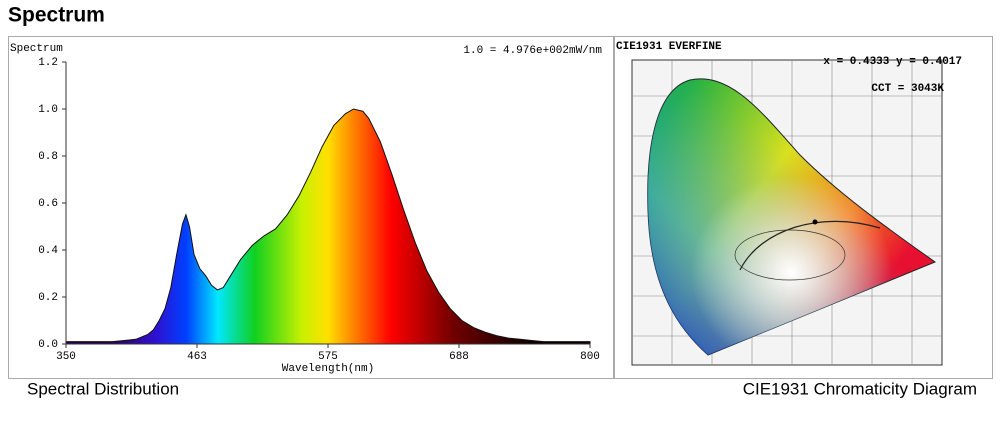 The width and height of the screenshot is (1000, 428). Describe the element at coordinates (48, 204) in the screenshot. I see `y-tick-label: 0.6` at that location.